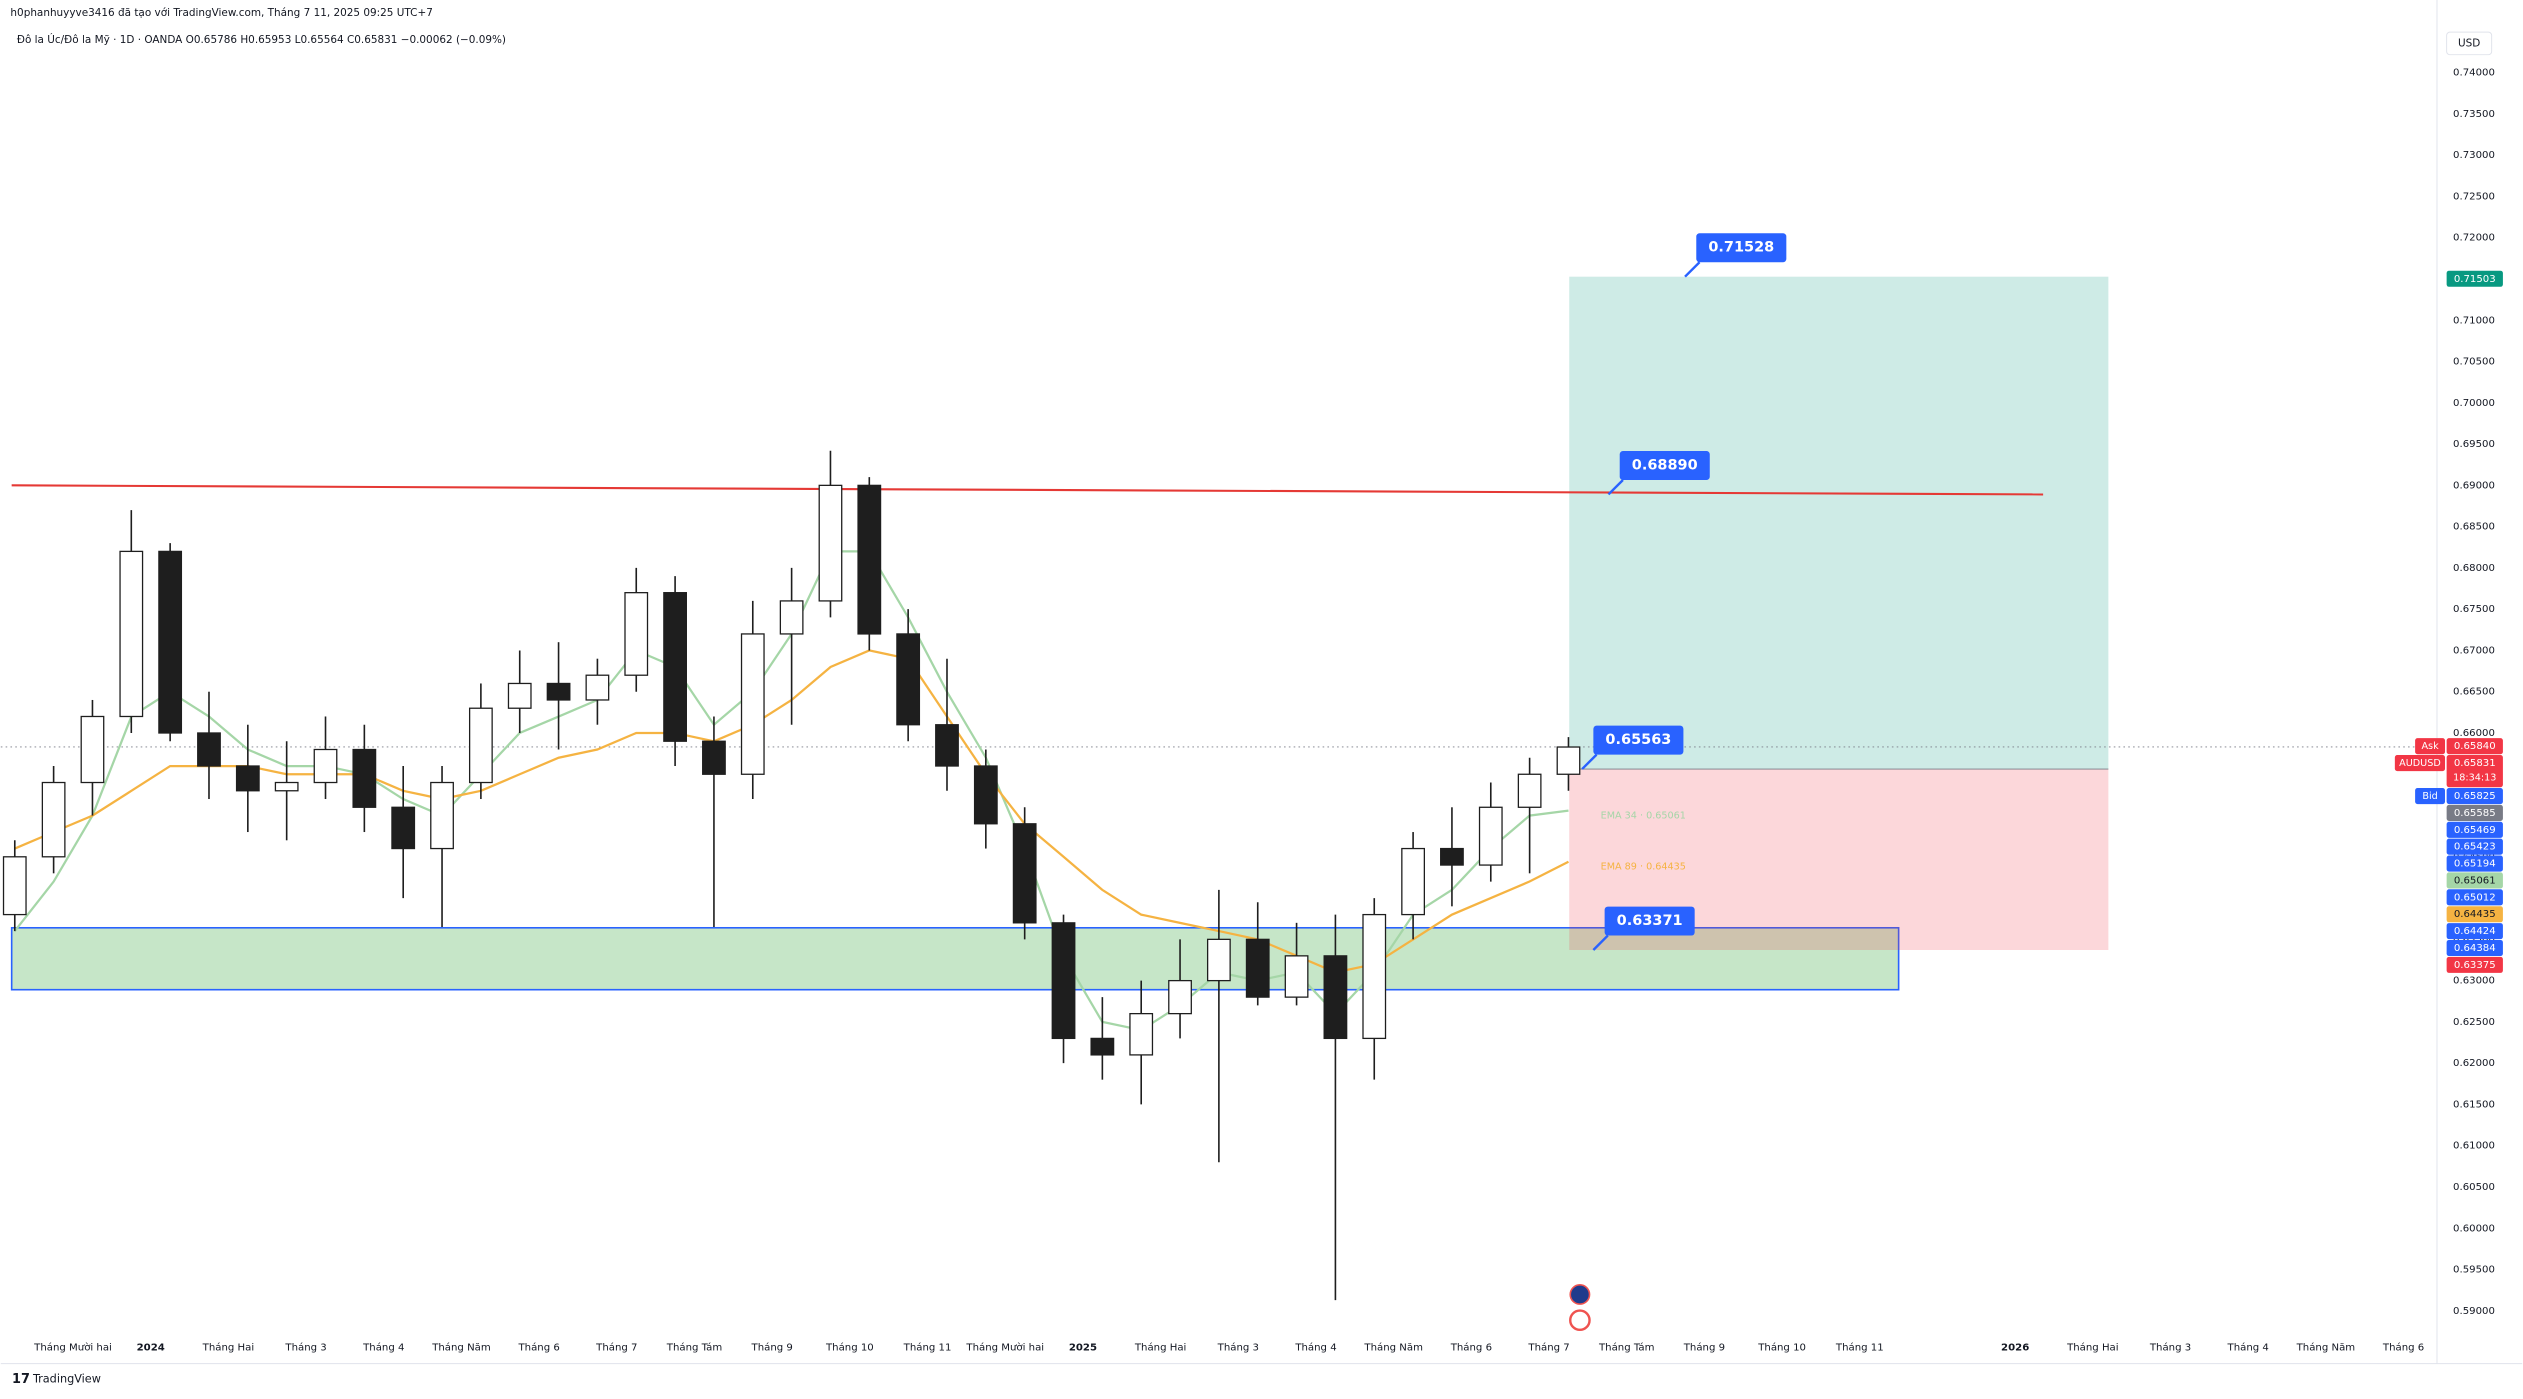 The image size is (2523, 1399). I want to click on price-tag-label: 0.64384, so click(2475, 948).